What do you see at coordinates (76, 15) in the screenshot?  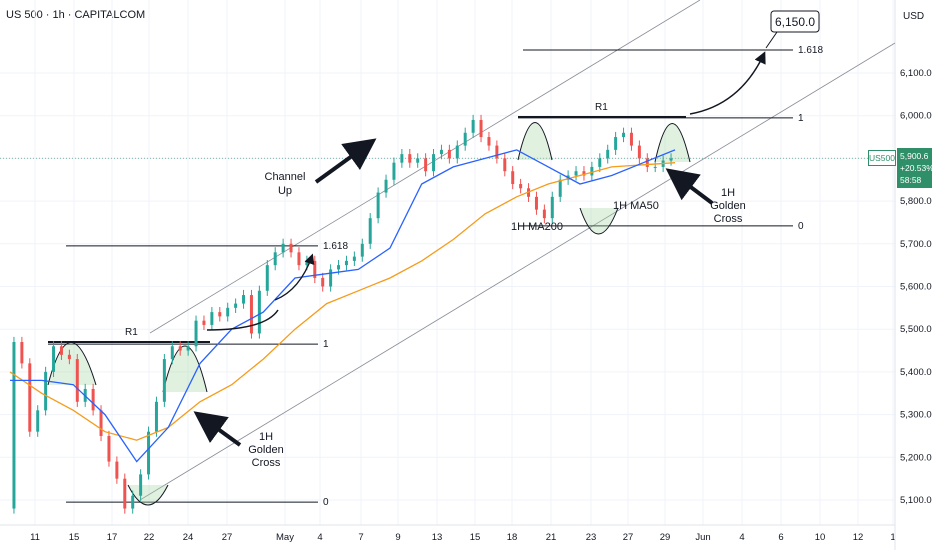 I see `chart-title: US 500 · 1h · CAPITALCOM` at bounding box center [76, 15].